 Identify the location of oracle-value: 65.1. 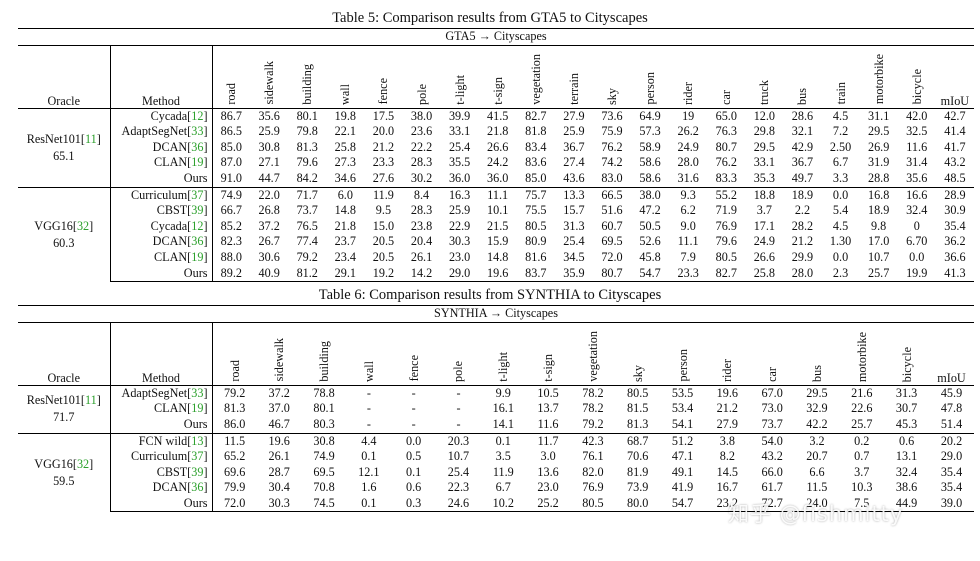
(64, 155).